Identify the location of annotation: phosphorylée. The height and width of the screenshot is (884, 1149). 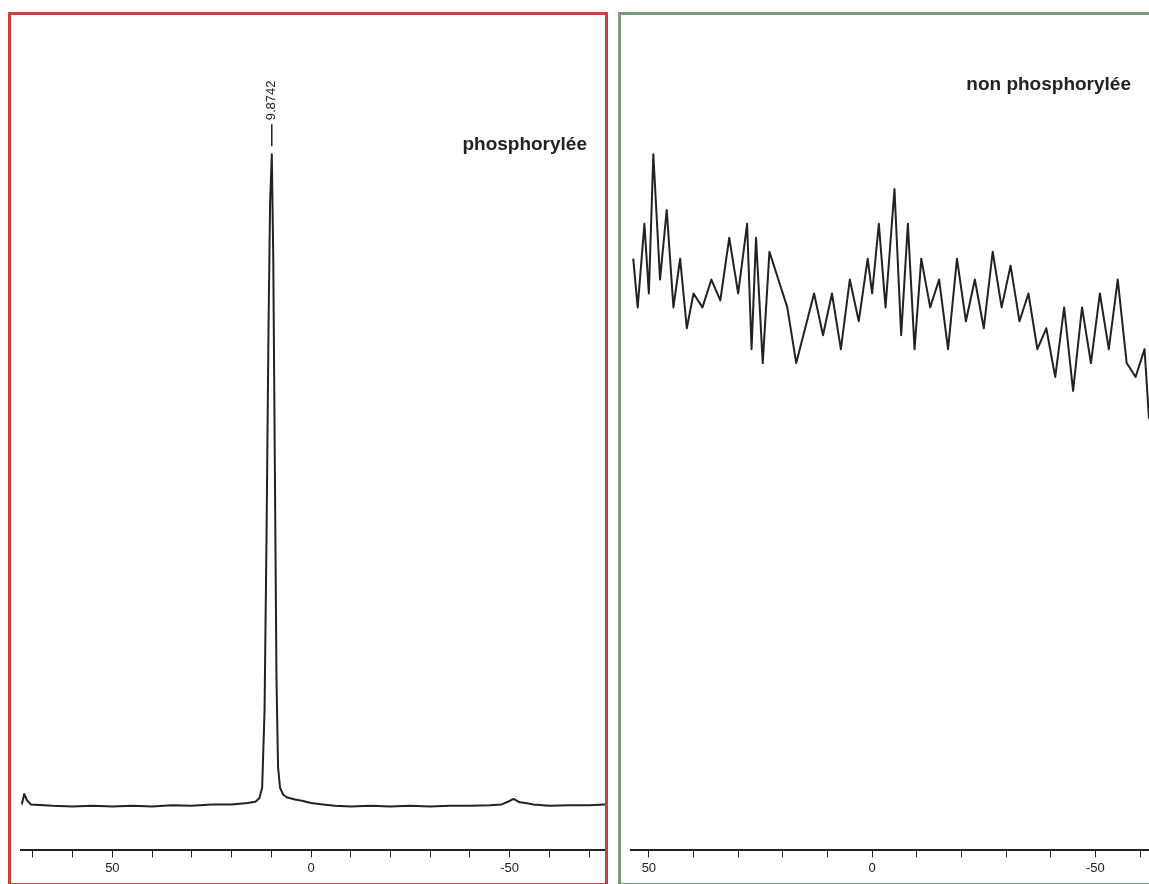
(524, 144).